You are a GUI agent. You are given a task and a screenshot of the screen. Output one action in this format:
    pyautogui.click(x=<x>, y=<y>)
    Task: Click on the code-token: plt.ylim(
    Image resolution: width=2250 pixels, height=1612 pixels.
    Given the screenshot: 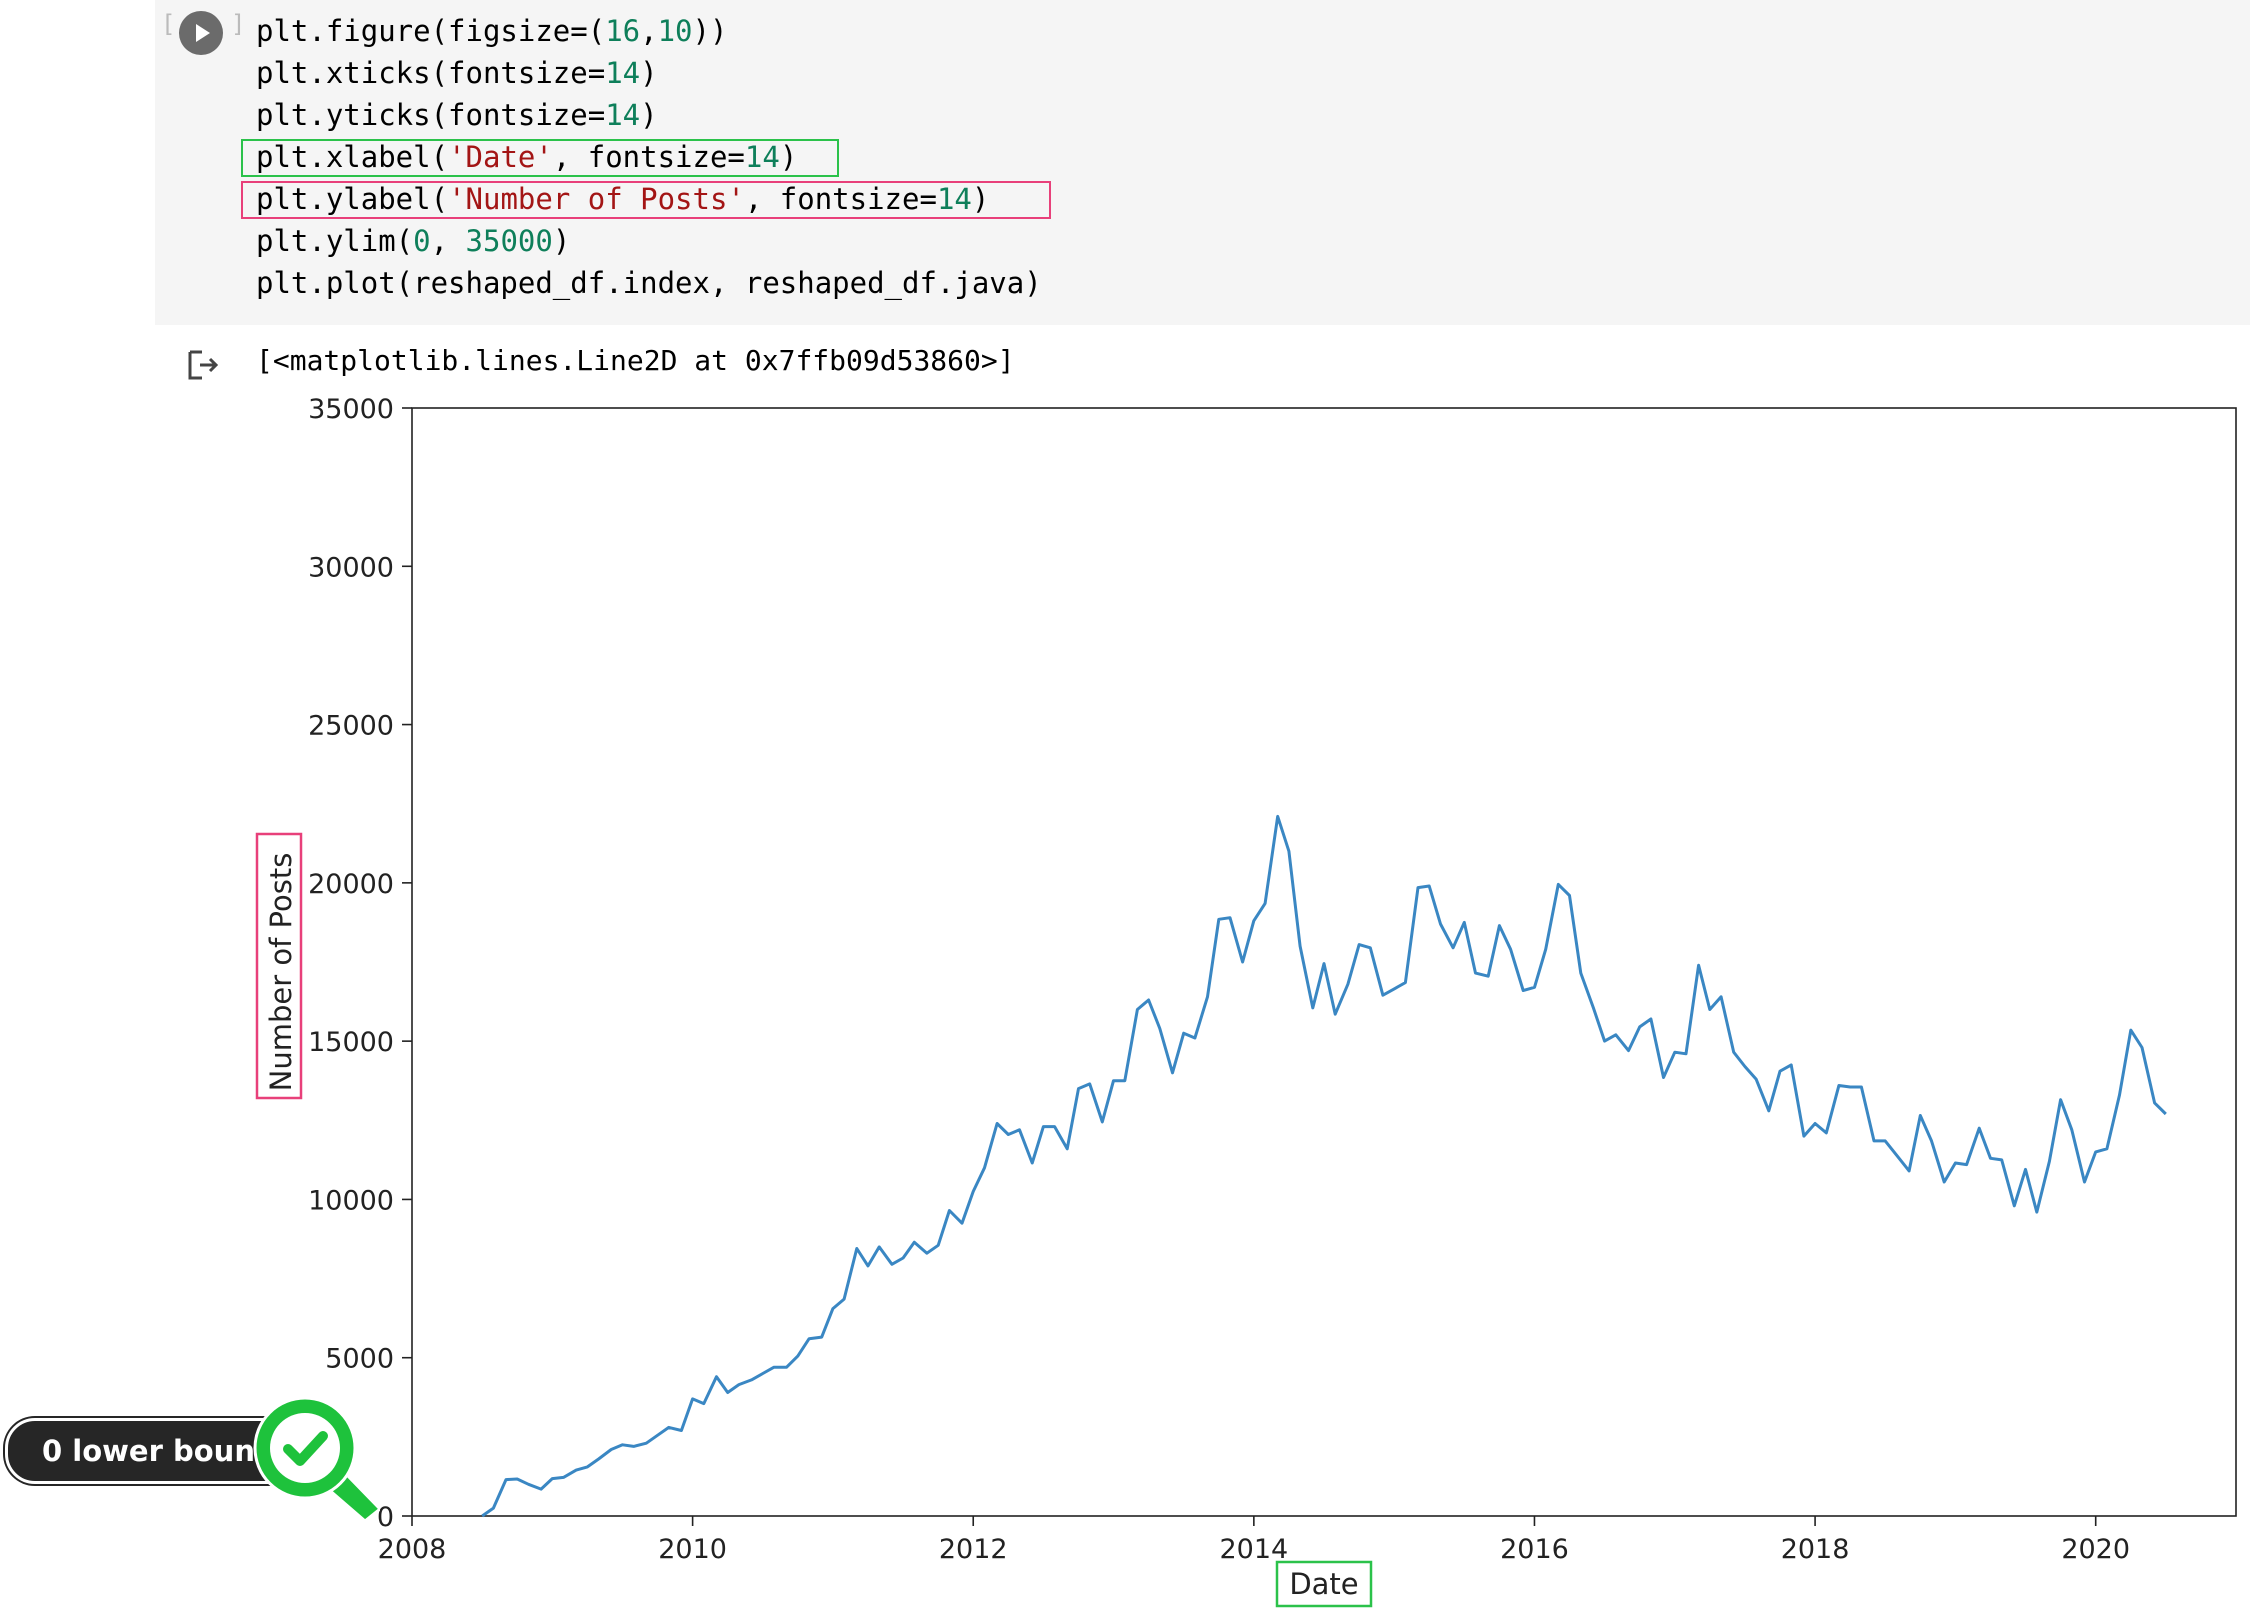 What is the action you would take?
    pyautogui.click(x=335, y=241)
    